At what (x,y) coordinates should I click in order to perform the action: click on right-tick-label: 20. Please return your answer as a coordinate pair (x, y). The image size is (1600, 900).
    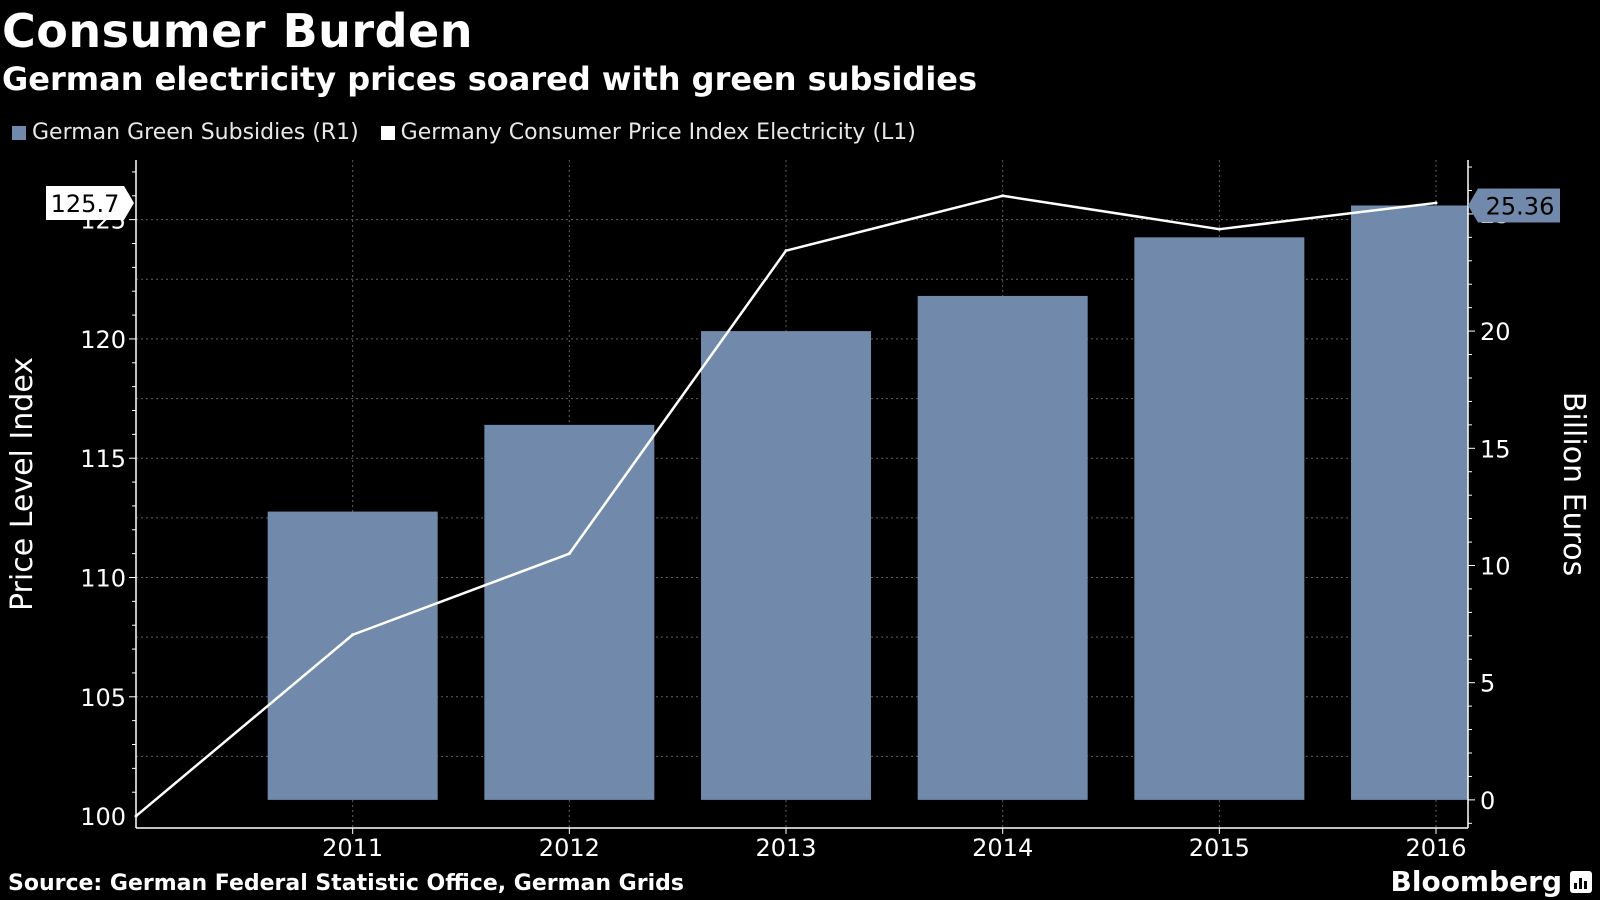
    Looking at the image, I should click on (1495, 332).